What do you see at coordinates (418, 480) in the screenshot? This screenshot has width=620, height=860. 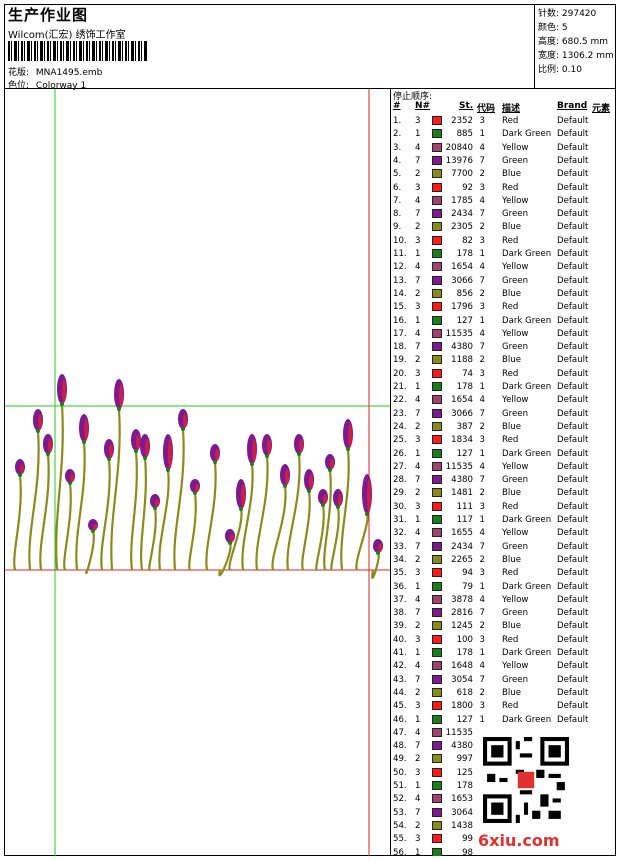 I see `stop-n: 7` at bounding box center [418, 480].